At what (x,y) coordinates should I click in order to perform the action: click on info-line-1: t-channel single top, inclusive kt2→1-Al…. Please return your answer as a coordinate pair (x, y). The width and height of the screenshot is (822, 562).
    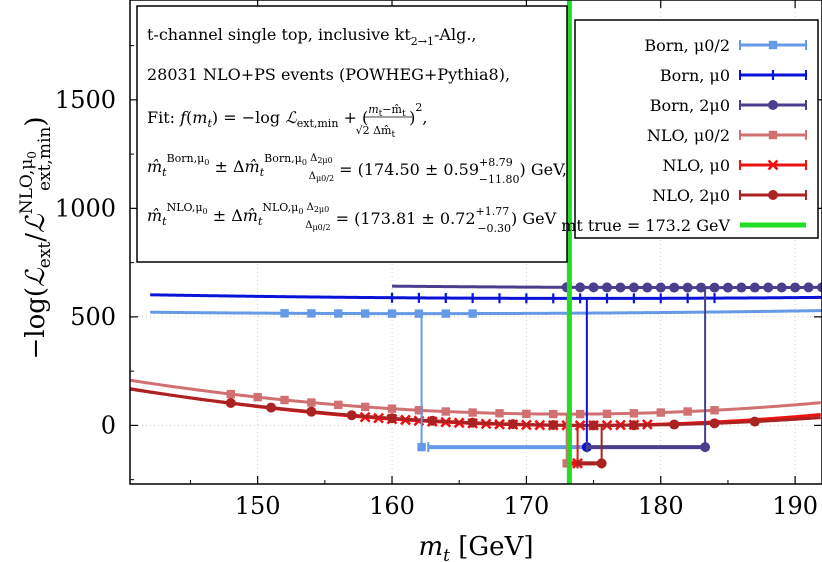
    Looking at the image, I should click on (312, 36).